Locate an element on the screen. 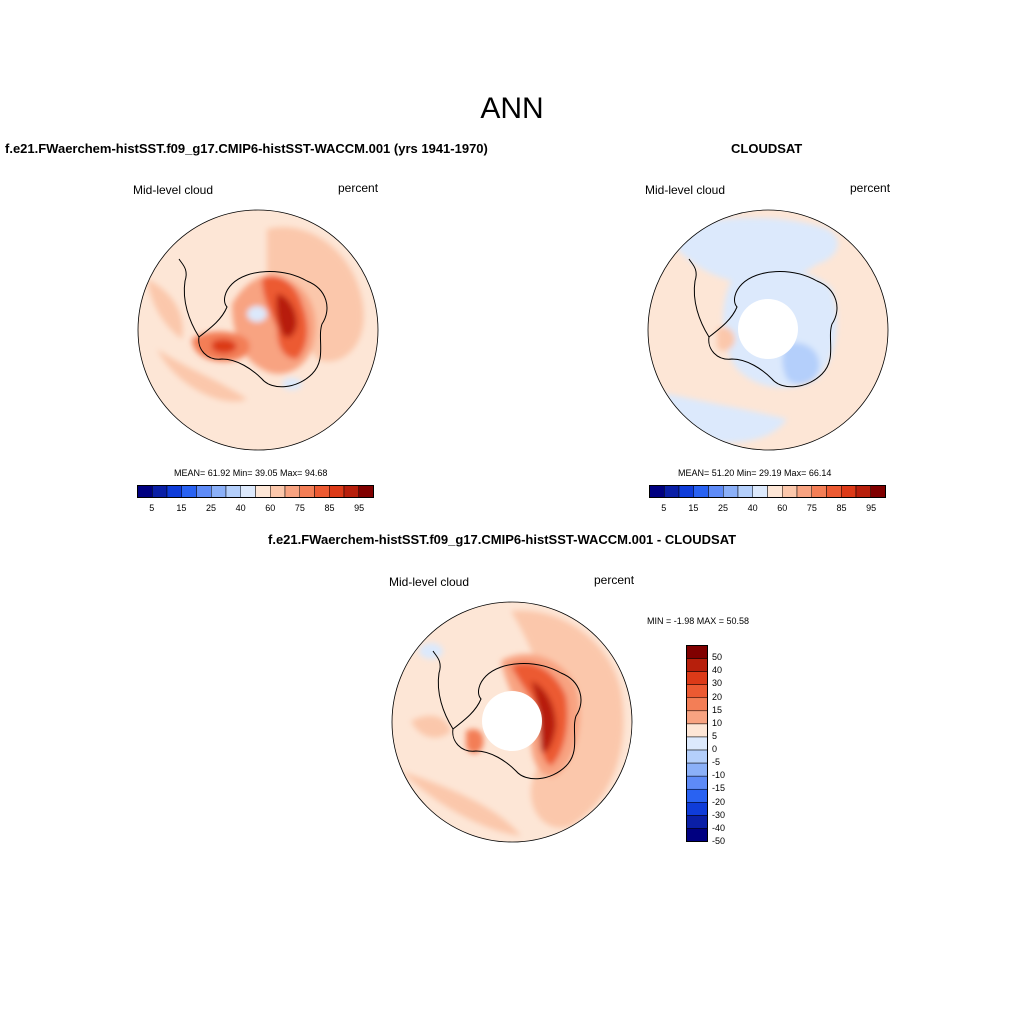 Image resolution: width=1024 pixels, height=1024 pixels. model-stats: MEAN= 61.92 Min= 39.05 Max= 94.68 is located at coordinates (251, 473).